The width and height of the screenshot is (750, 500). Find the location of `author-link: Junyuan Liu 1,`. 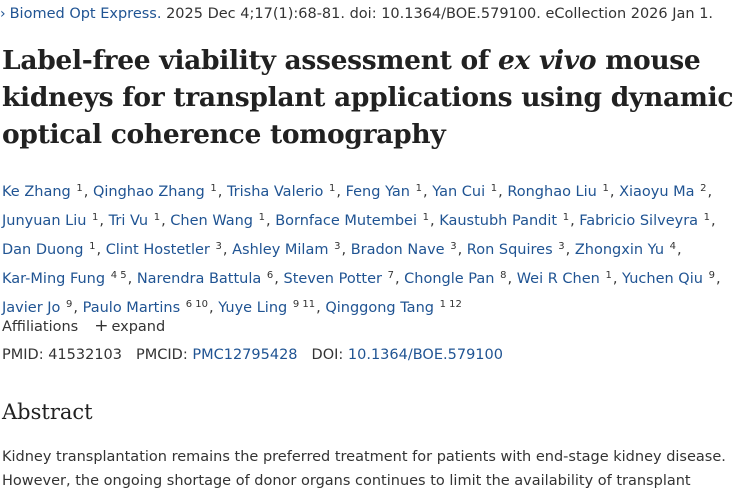

author-link: Junyuan Liu 1, is located at coordinates (53, 220).